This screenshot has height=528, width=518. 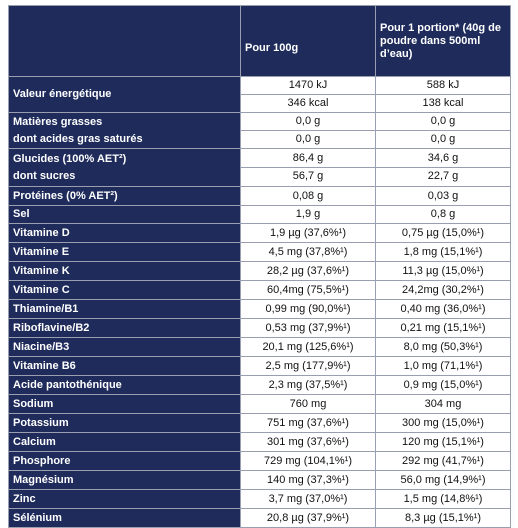 I want to click on value-cell: 56,0 mg (14,9%¹), so click(x=443, y=480).